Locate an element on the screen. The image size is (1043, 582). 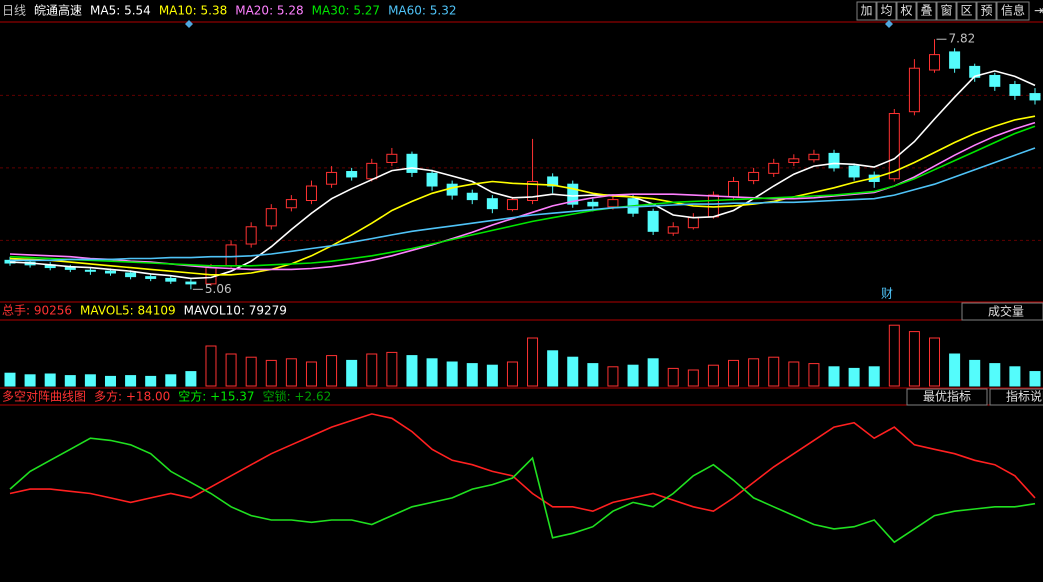
header-text: MAVOL5: 84109 is located at coordinates (128, 311).